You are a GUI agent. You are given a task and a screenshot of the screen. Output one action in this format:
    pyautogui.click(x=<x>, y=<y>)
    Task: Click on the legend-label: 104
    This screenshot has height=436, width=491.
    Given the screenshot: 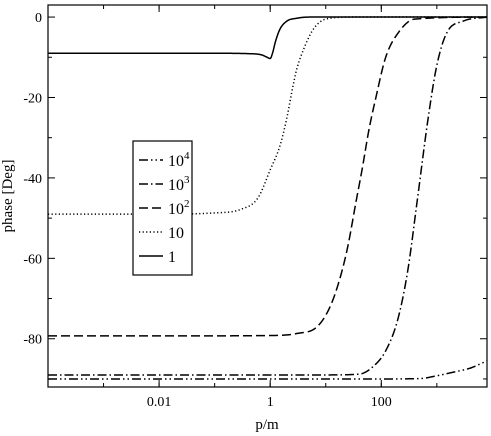 What is the action you would take?
    pyautogui.click(x=179, y=160)
    